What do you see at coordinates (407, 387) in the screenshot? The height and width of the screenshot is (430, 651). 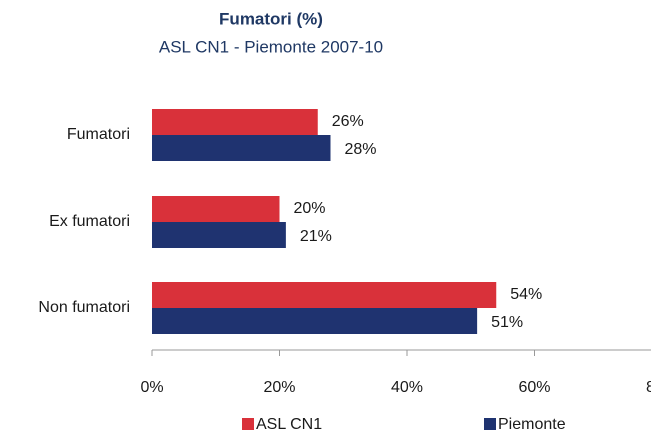 I see `x-tick-label: 40%` at bounding box center [407, 387].